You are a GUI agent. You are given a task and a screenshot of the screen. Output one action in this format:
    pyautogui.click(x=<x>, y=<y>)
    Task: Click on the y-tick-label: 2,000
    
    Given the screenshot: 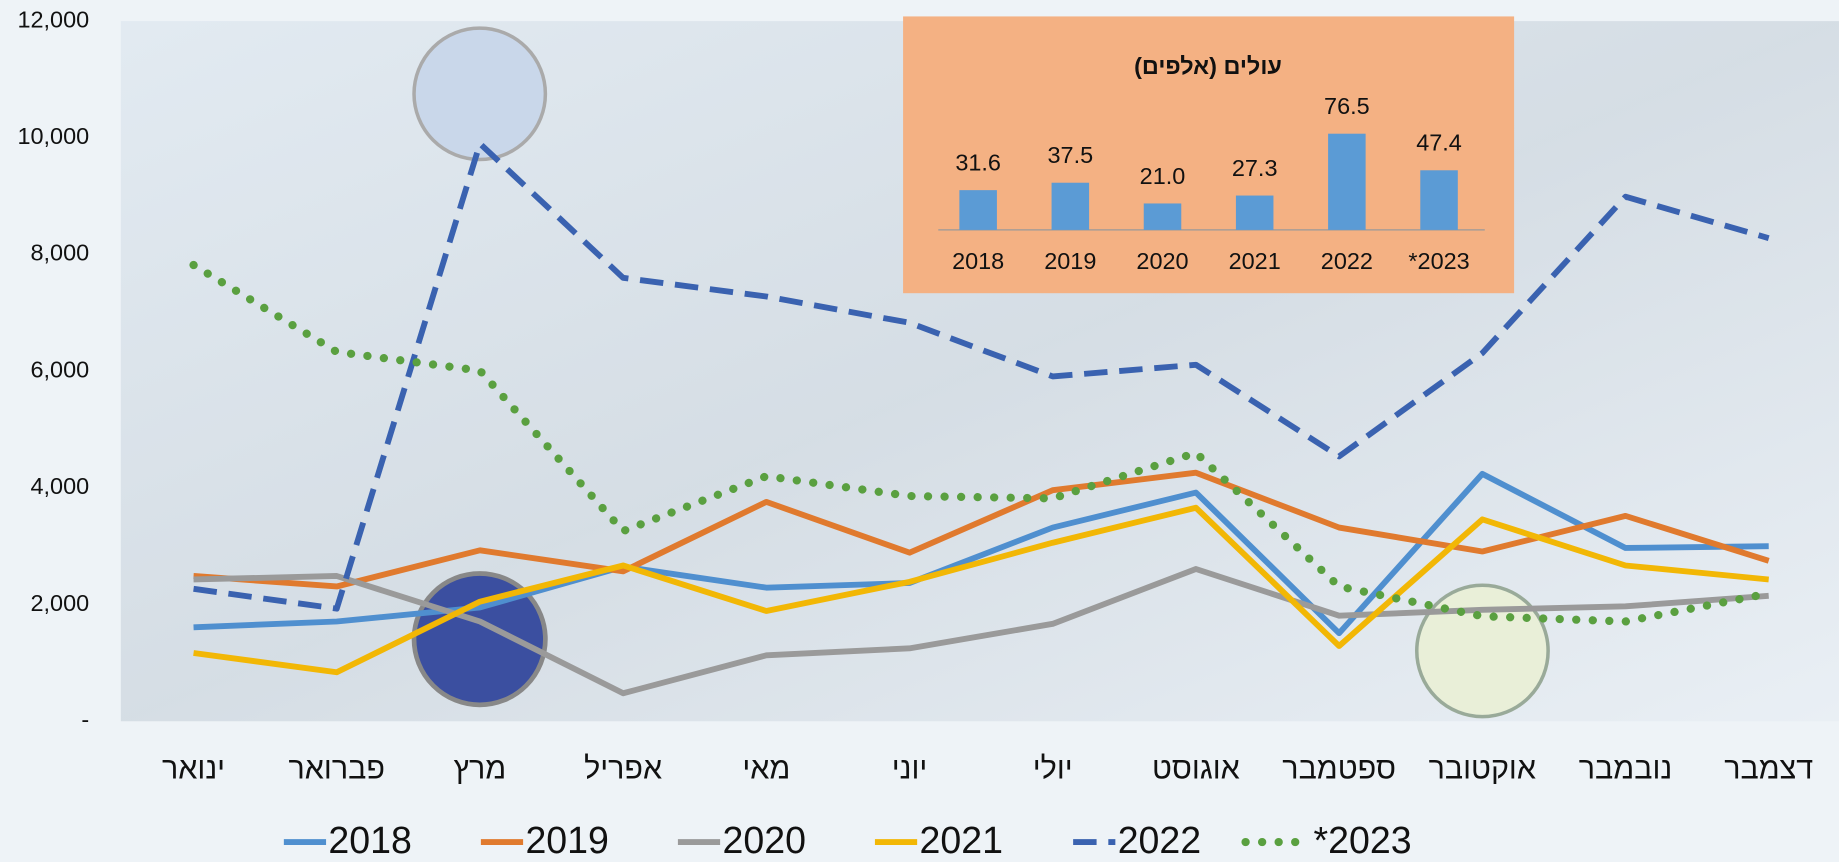 What is the action you would take?
    pyautogui.click(x=60, y=603)
    